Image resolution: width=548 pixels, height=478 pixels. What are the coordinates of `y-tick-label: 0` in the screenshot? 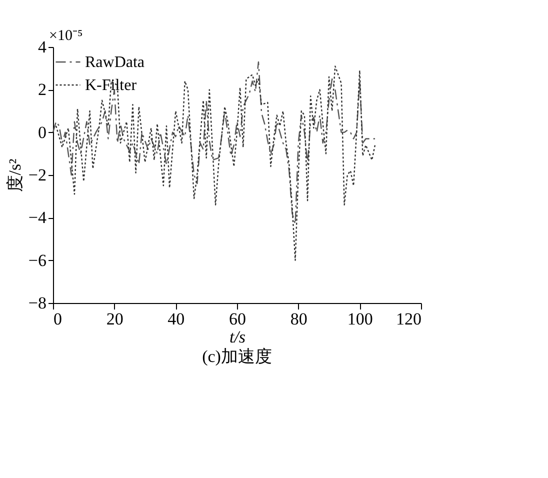 It's located at (42, 132).